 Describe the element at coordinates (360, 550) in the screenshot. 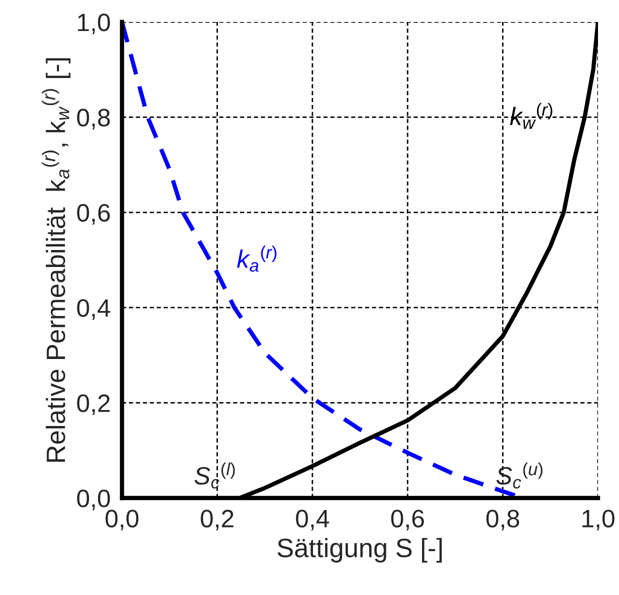

I see `x-axis-title: Sättigung S [-]` at that location.